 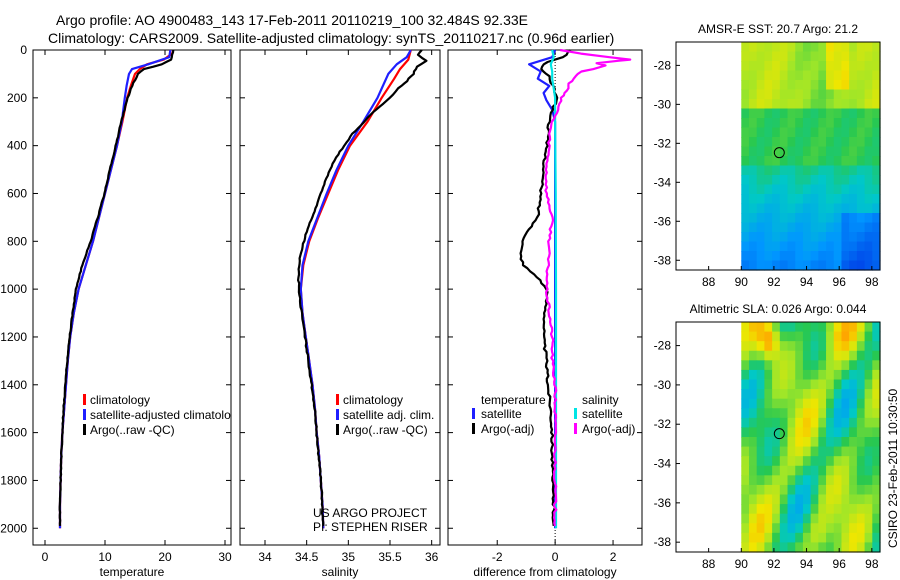 I want to click on x-tick-label: 98, so click(x=872, y=282).